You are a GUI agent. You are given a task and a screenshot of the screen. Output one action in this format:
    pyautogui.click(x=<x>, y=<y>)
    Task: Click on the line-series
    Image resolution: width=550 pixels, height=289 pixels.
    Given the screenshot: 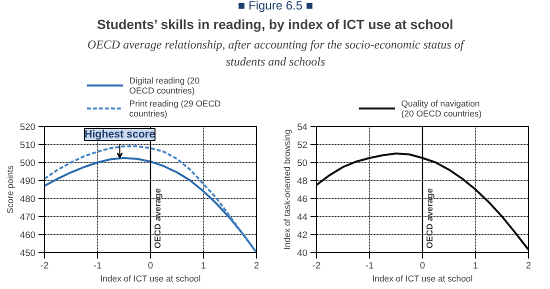 What is the action you would take?
    pyautogui.click(x=422, y=201)
    